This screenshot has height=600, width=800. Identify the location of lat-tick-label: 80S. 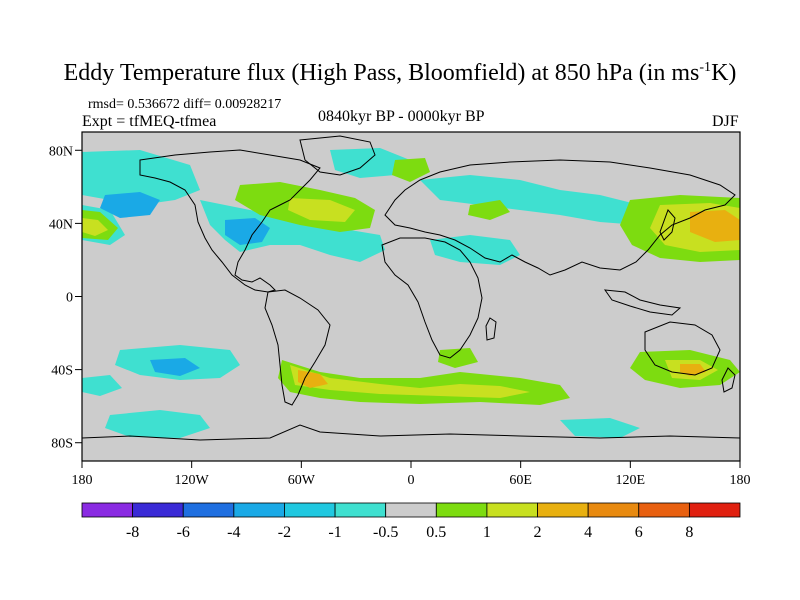
(62, 444).